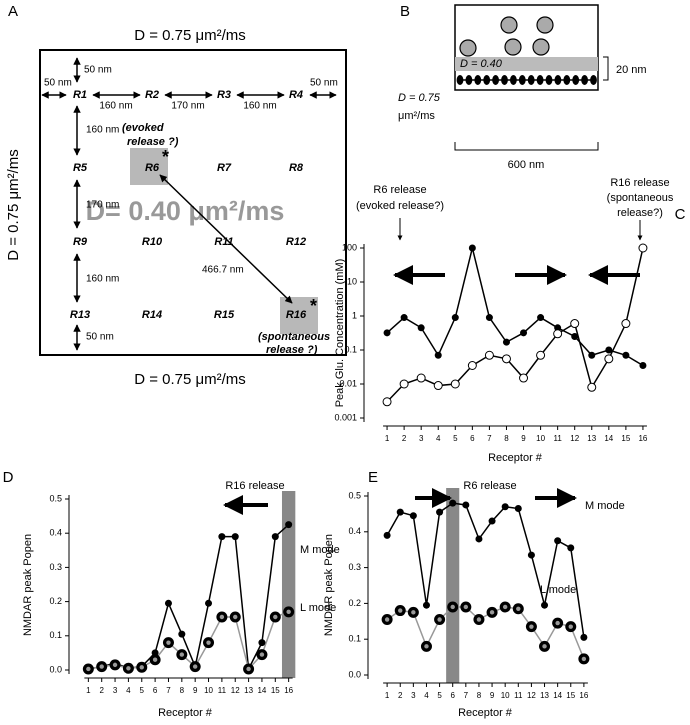 This screenshot has width=690, height=725. What do you see at coordinates (455, 438) in the screenshot?
I see `x-tick-label: 5` at bounding box center [455, 438].